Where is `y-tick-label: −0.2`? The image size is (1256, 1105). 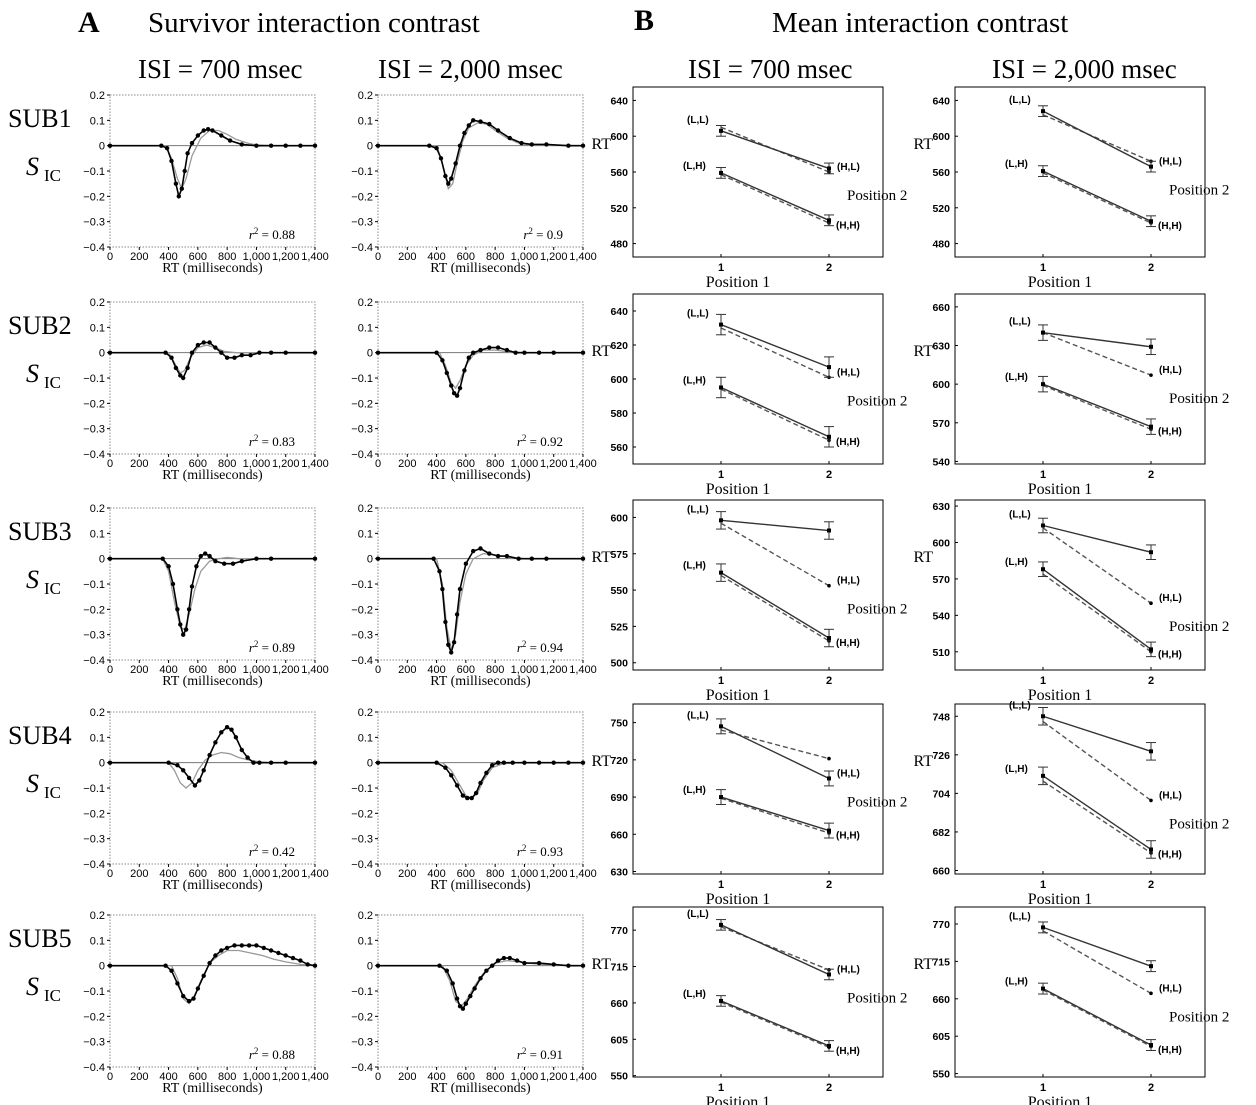
y-tick-label: −0.2 is located at coordinates (362, 814).